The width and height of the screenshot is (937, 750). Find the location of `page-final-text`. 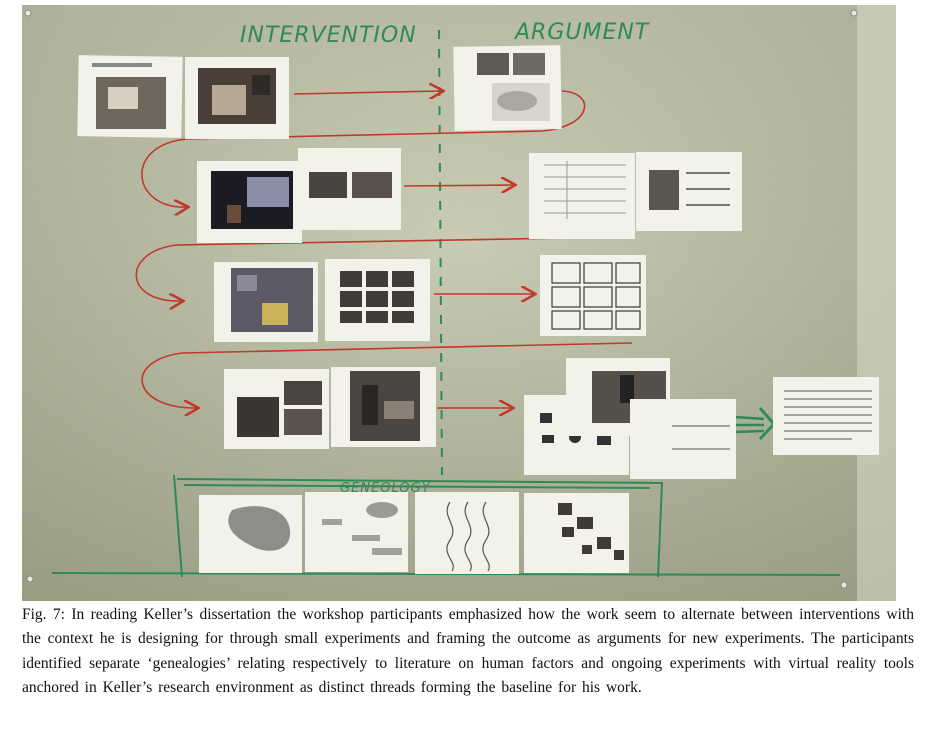

page-final-text is located at coordinates (826, 416).